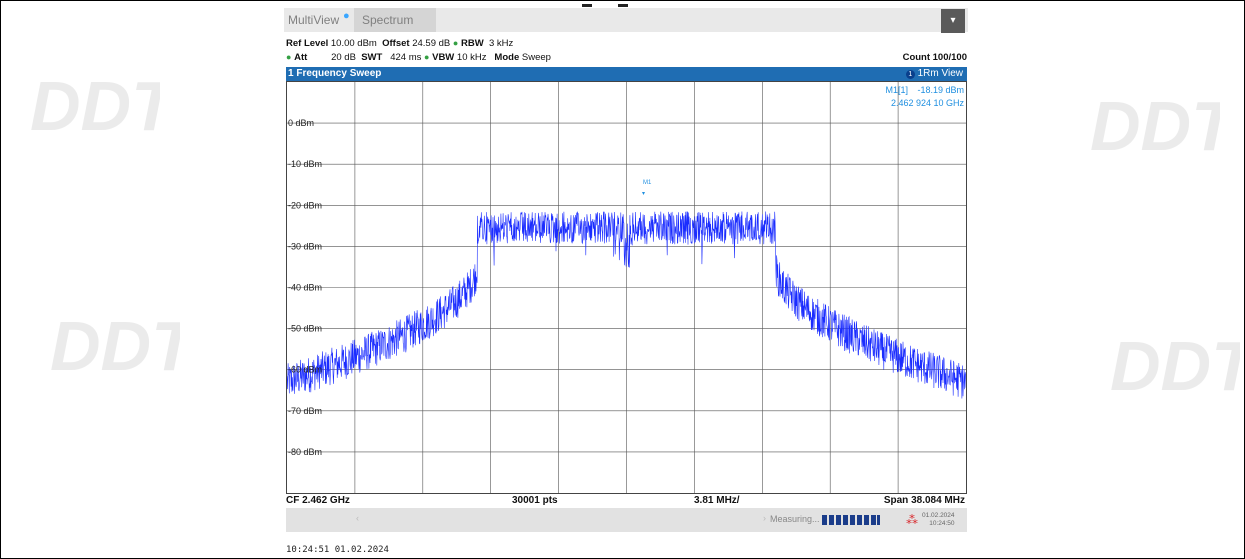 The height and width of the screenshot is (559, 1245). I want to click on marker-readout-label: M1[1], so click(896, 90).